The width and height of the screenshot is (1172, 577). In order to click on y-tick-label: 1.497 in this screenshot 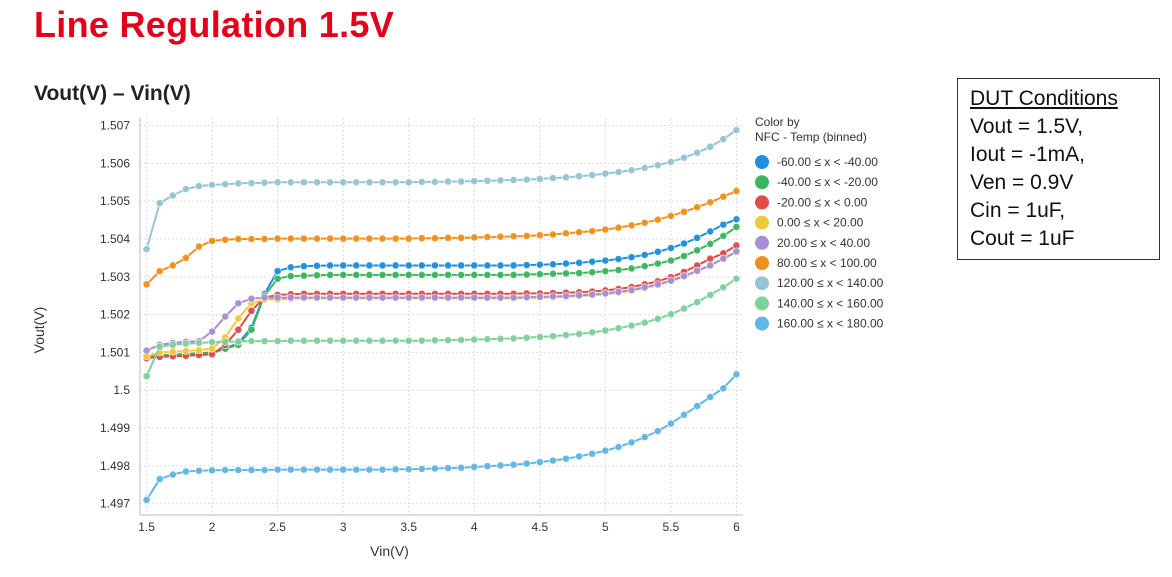, I will do `click(115, 504)`.